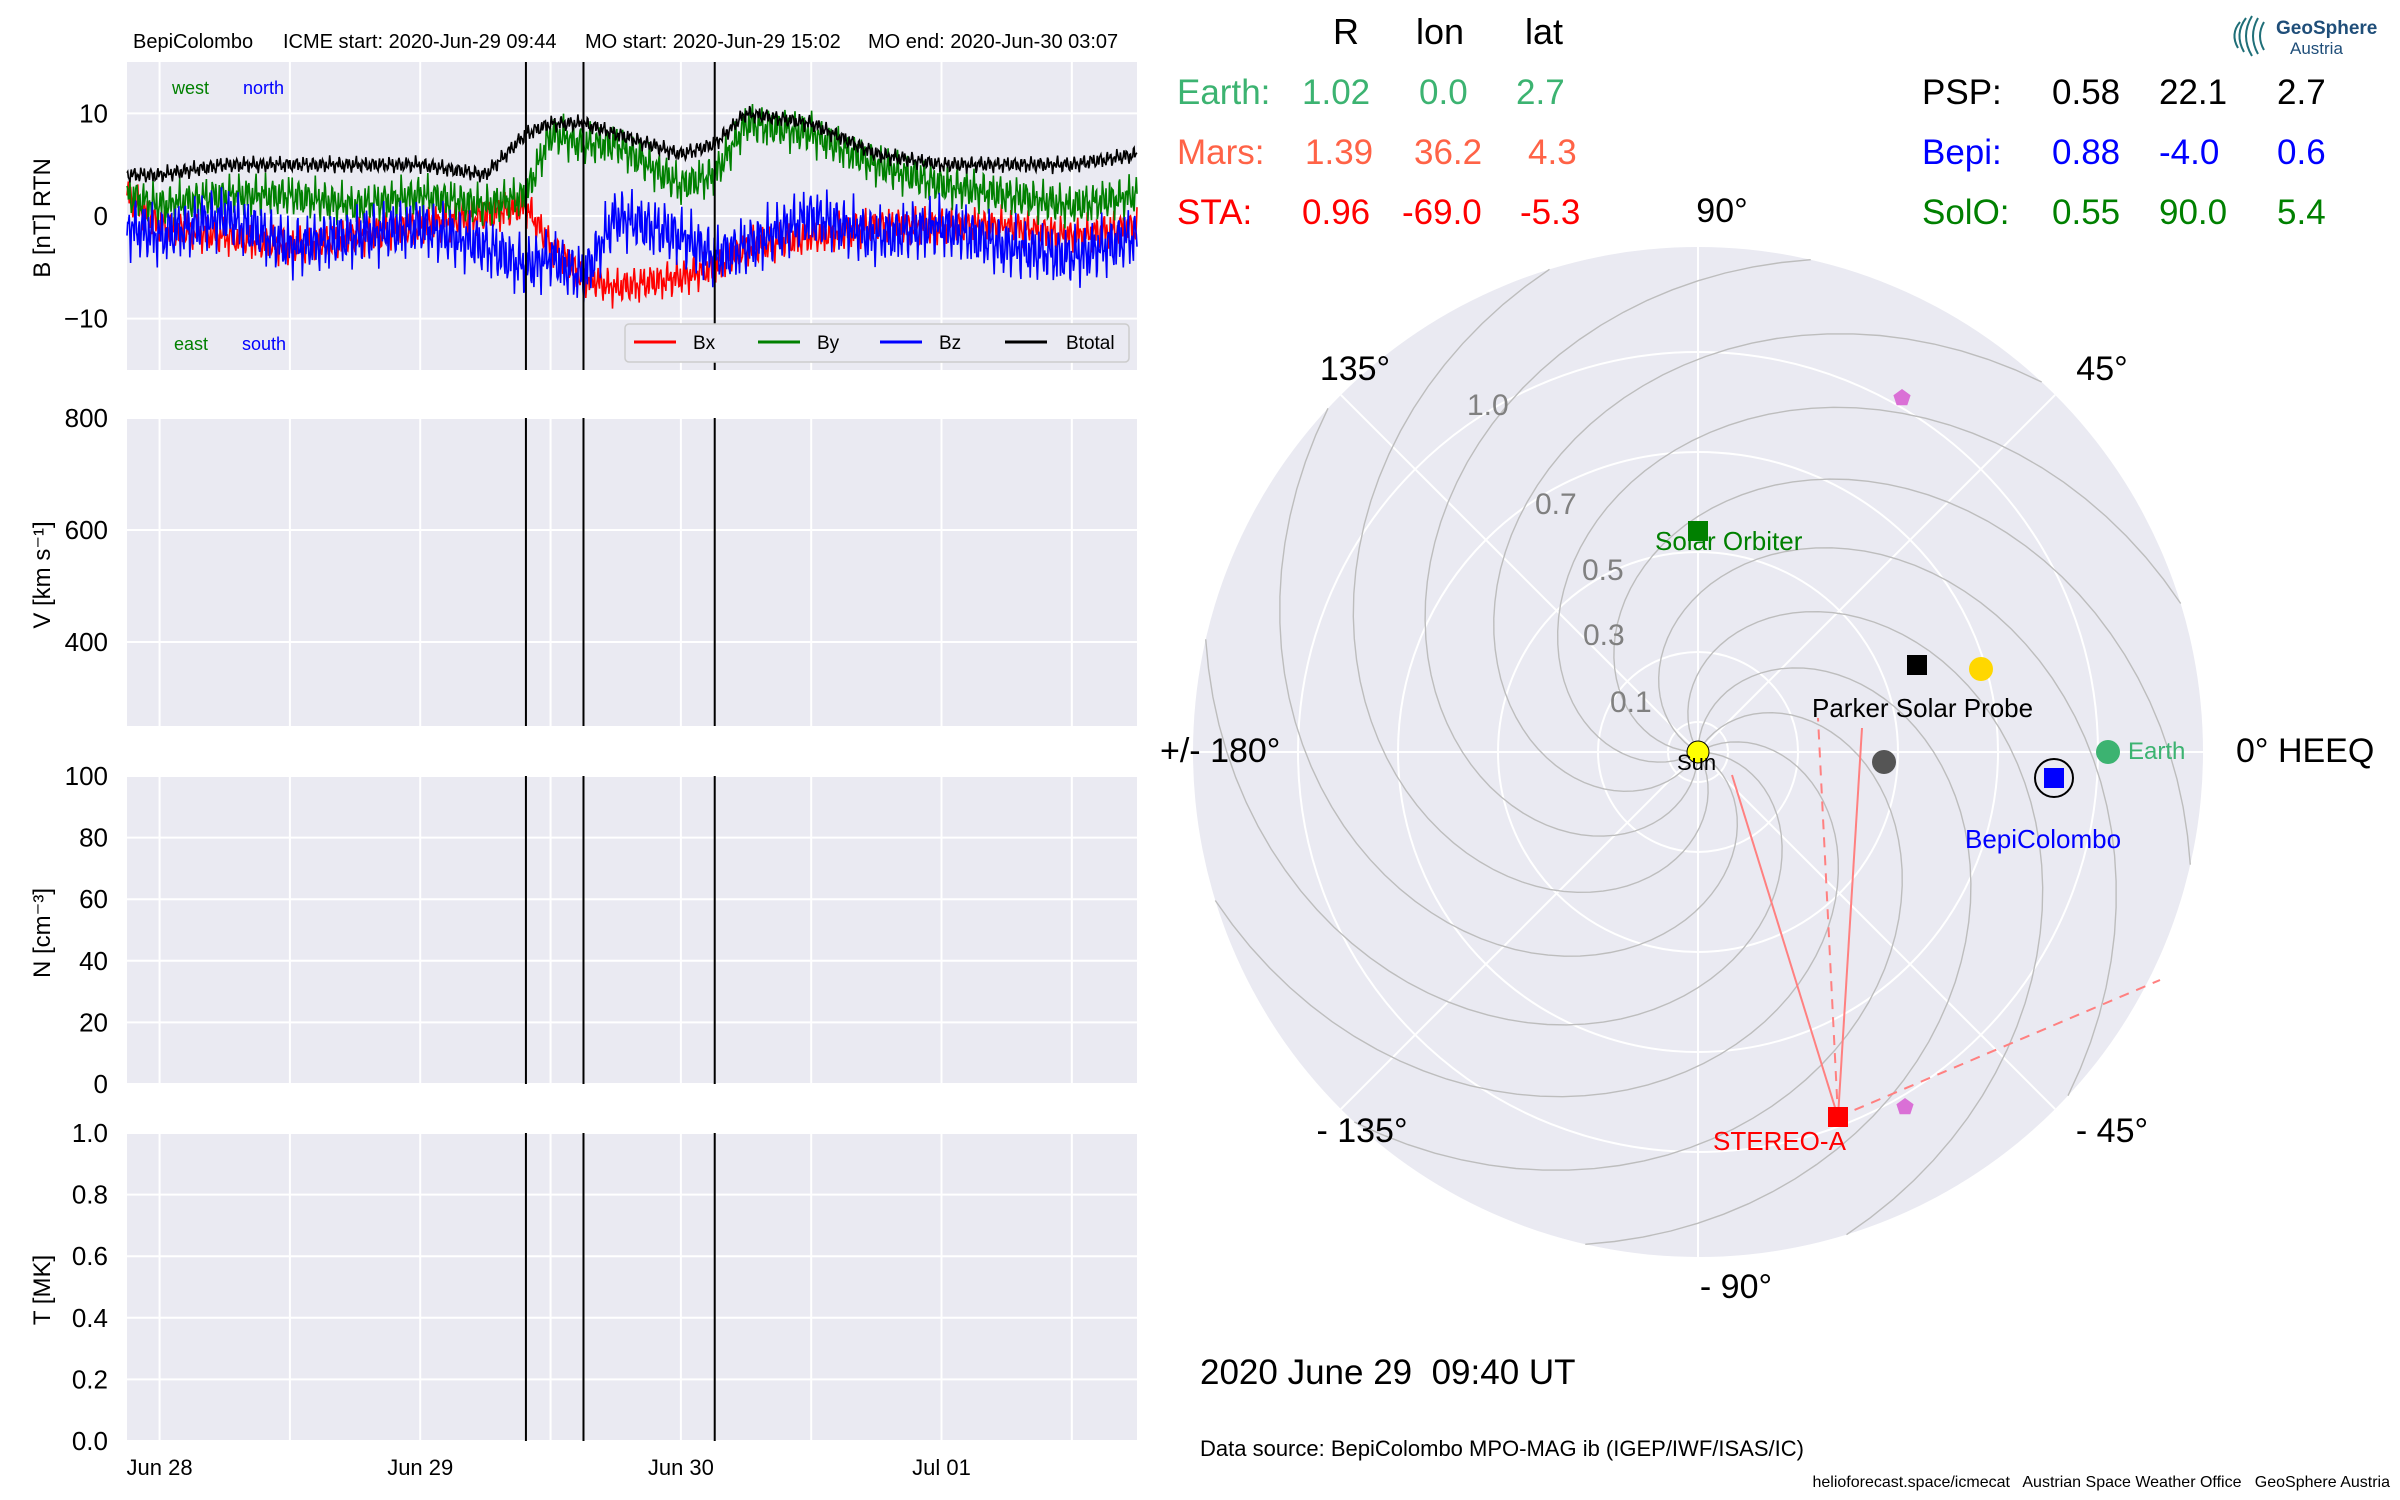  Describe the element at coordinates (42, 574) in the screenshot. I see `v-axis-label: V [km s⁻¹]` at that location.